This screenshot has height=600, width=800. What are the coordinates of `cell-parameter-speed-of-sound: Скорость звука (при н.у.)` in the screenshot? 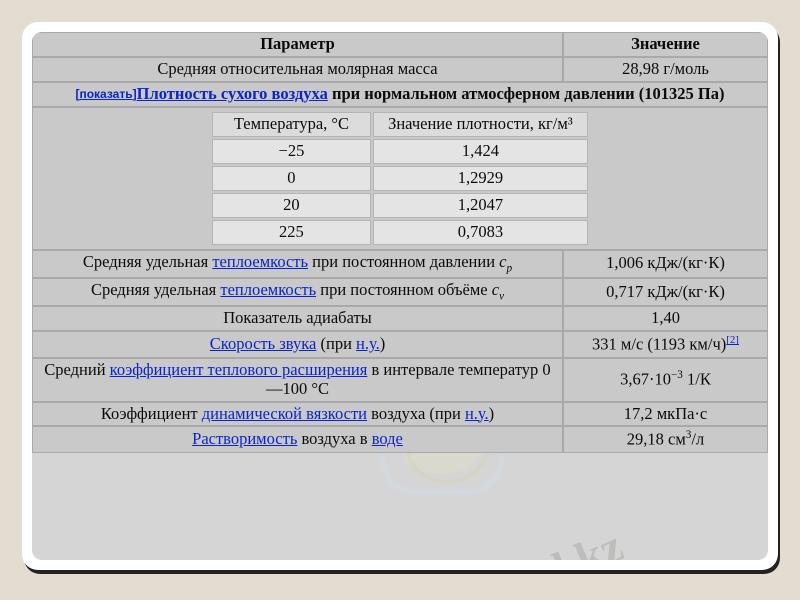 It's located at (297, 344).